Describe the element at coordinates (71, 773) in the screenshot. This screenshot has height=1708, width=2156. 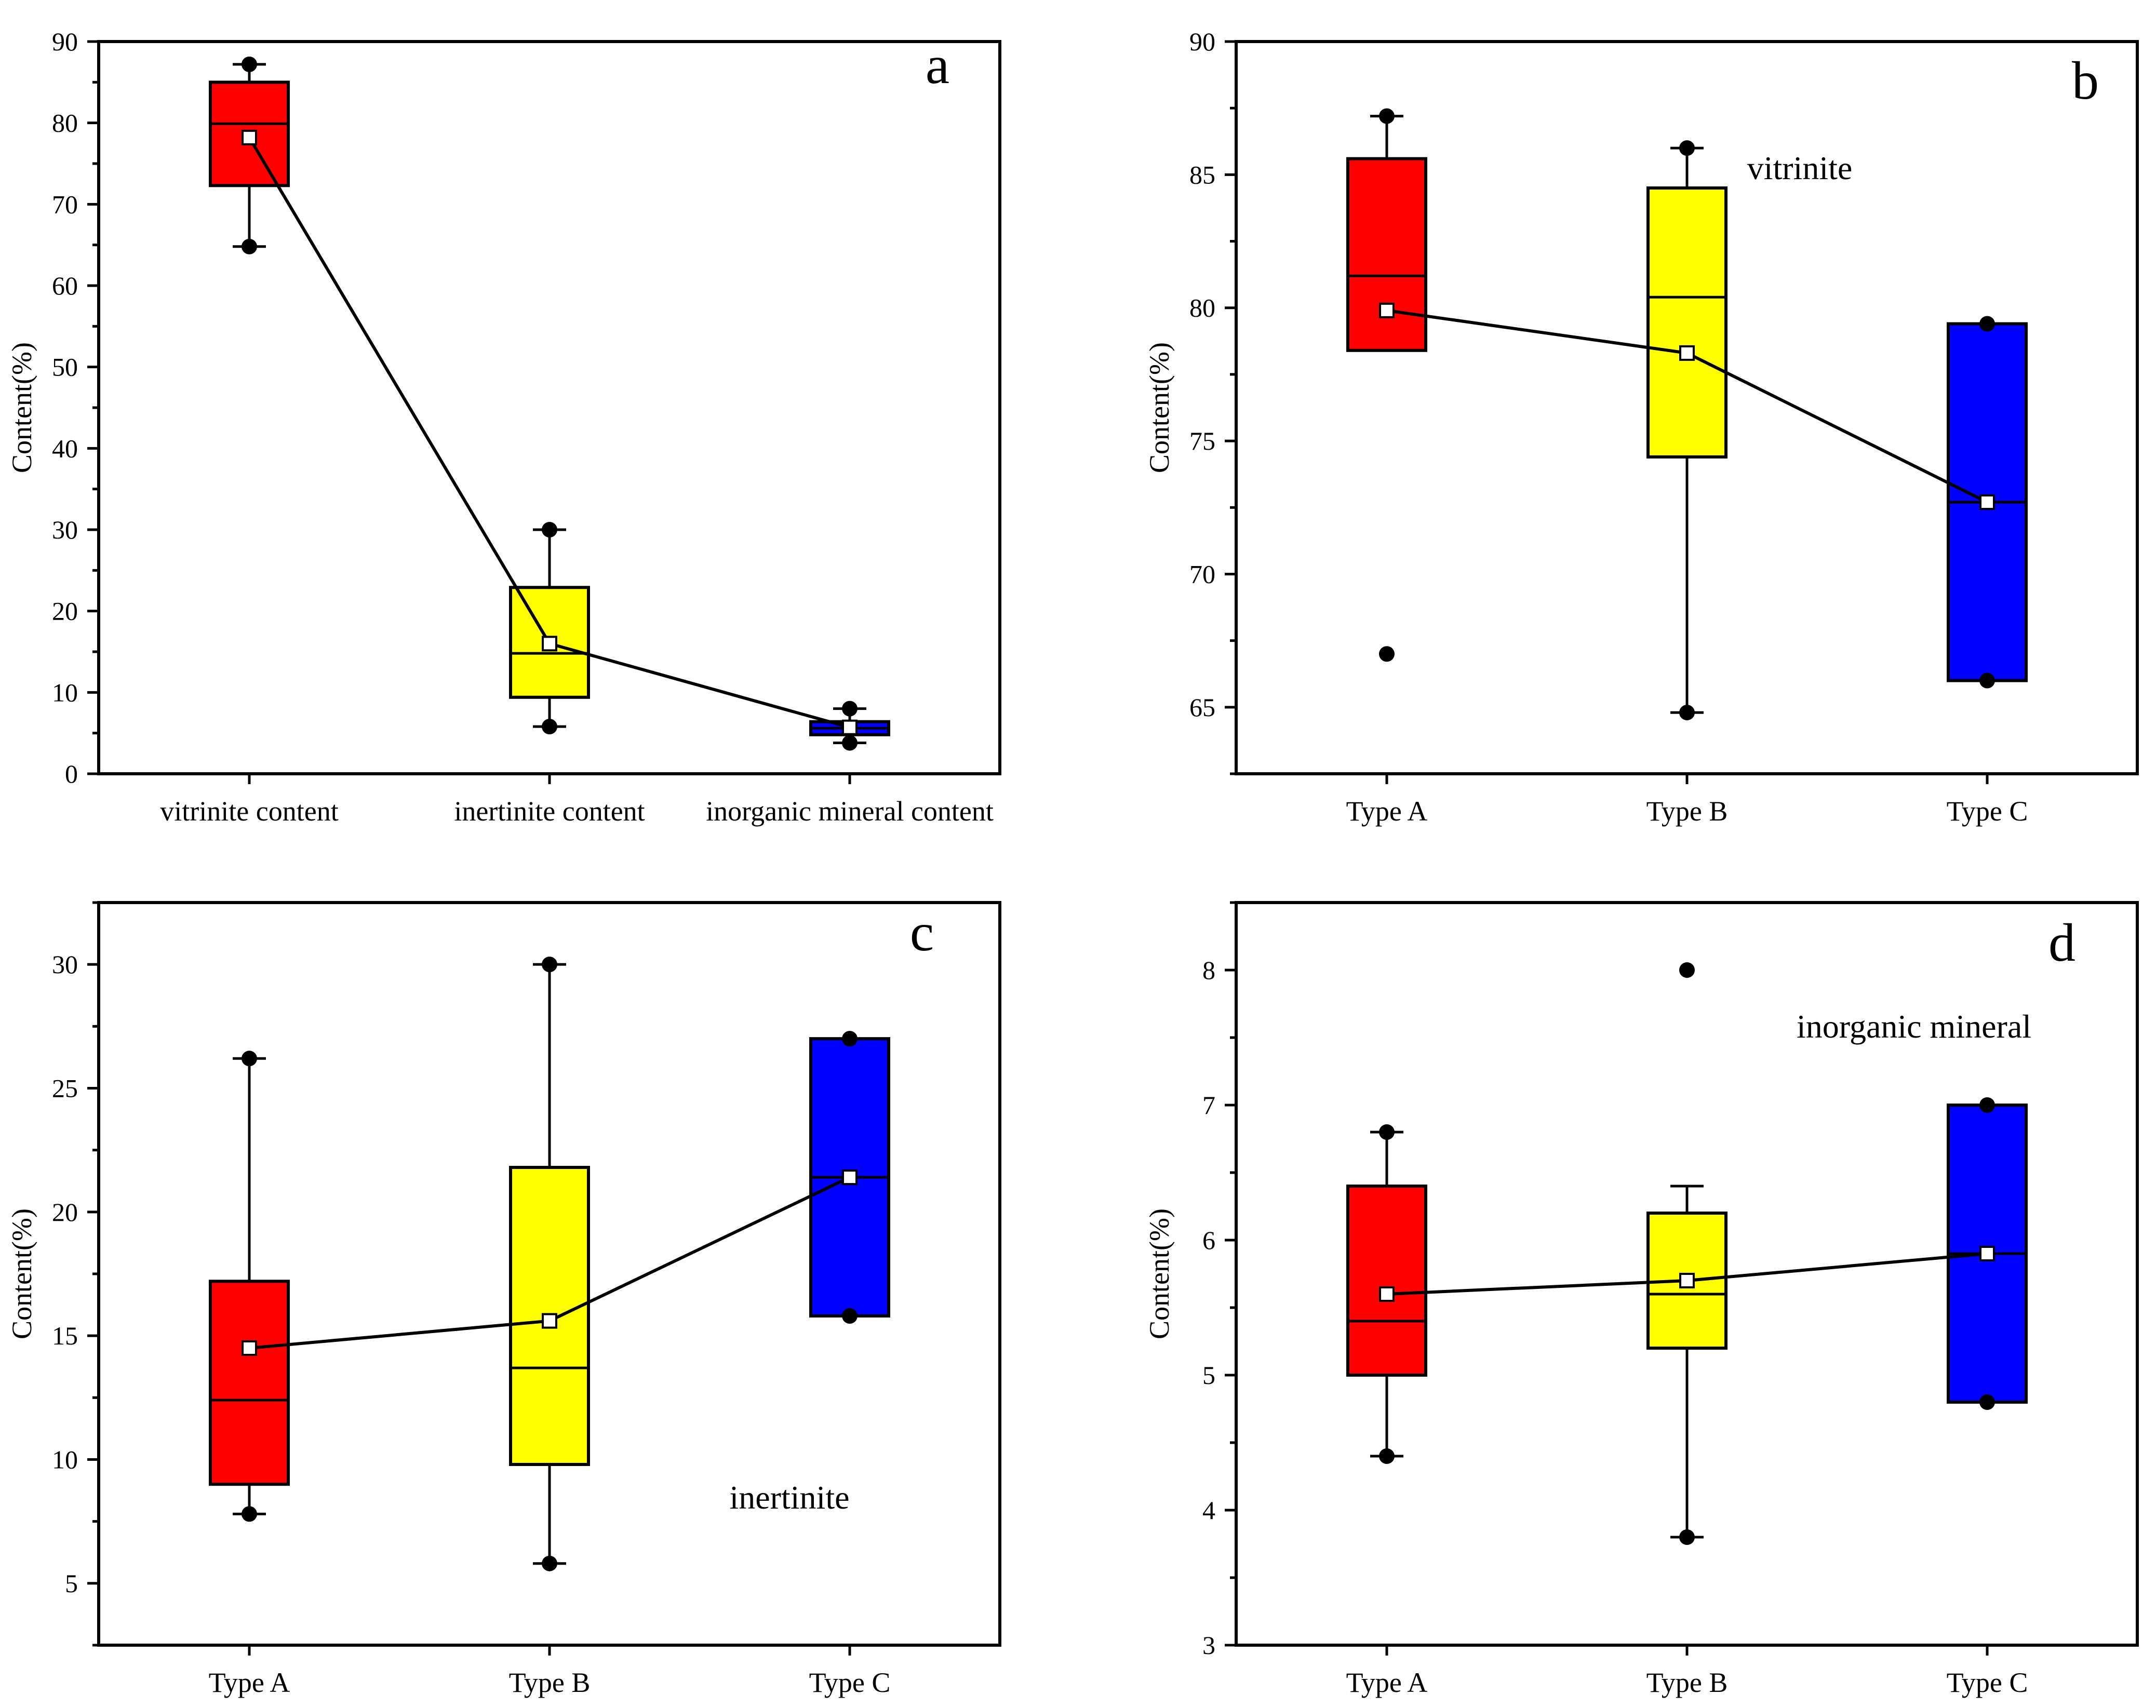
I see `y-tick-label: 0` at that location.